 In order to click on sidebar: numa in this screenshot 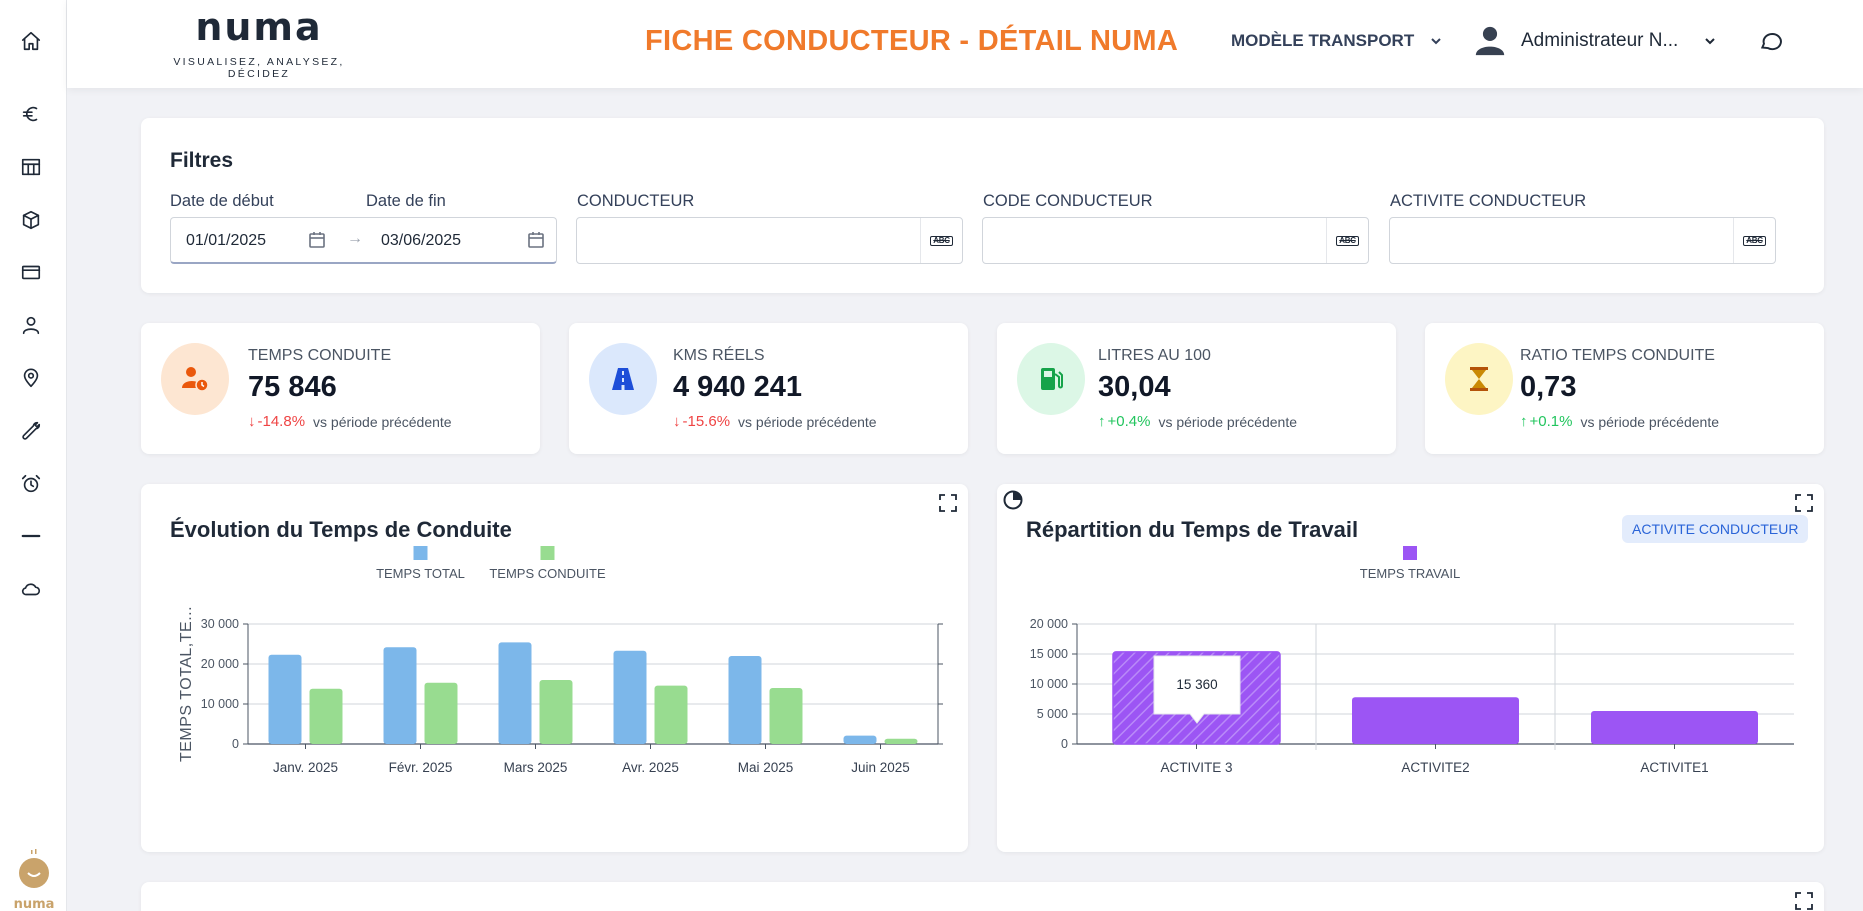, I will do `click(33, 455)`.